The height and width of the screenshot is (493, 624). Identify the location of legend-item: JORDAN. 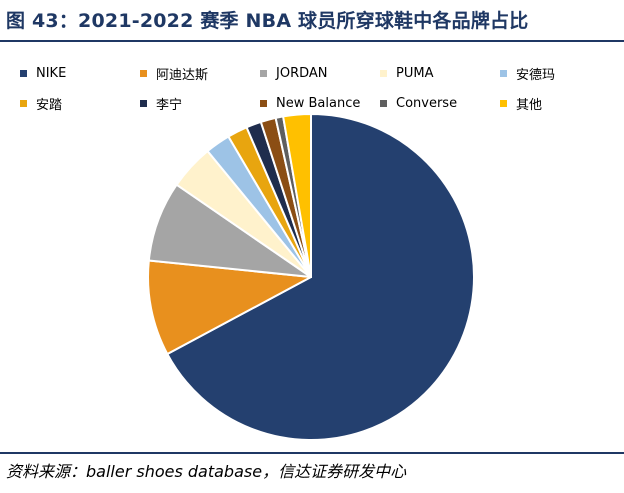
(320, 73).